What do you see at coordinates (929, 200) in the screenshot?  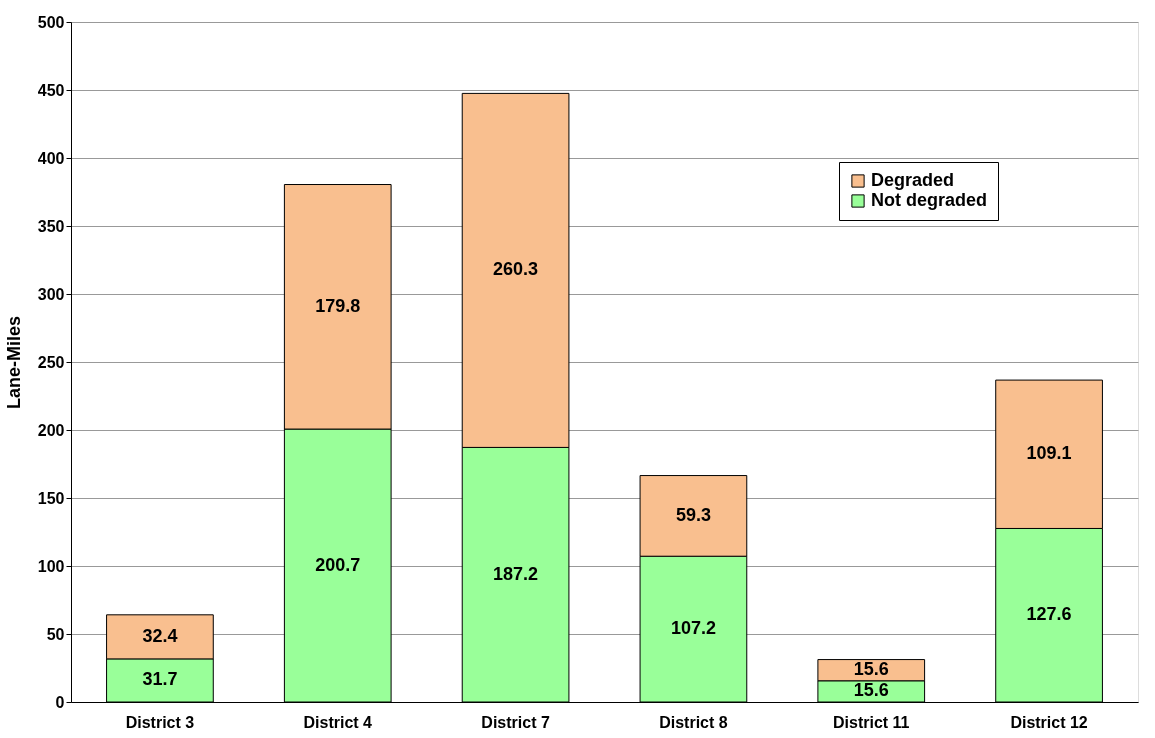 I see `legend-label: Not degraded` at bounding box center [929, 200].